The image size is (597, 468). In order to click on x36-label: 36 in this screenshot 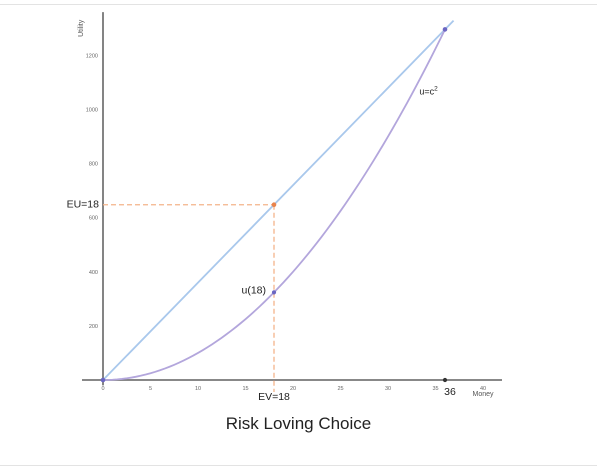, I will do `click(450, 392)`.